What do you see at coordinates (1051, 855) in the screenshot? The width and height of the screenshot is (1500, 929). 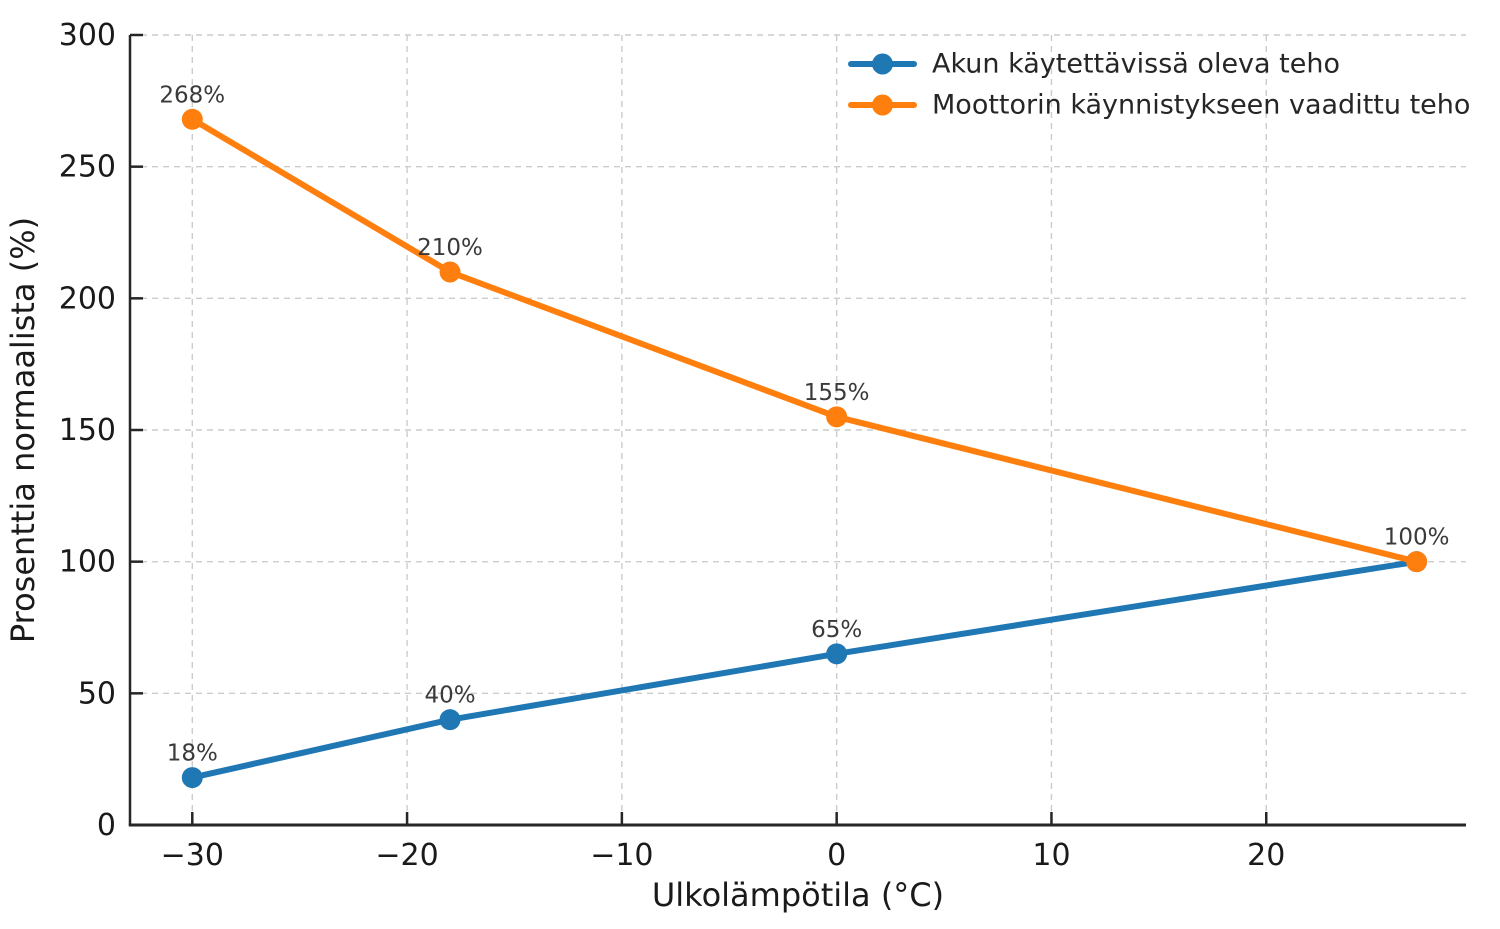 I see `x-tick-label: 10` at bounding box center [1051, 855].